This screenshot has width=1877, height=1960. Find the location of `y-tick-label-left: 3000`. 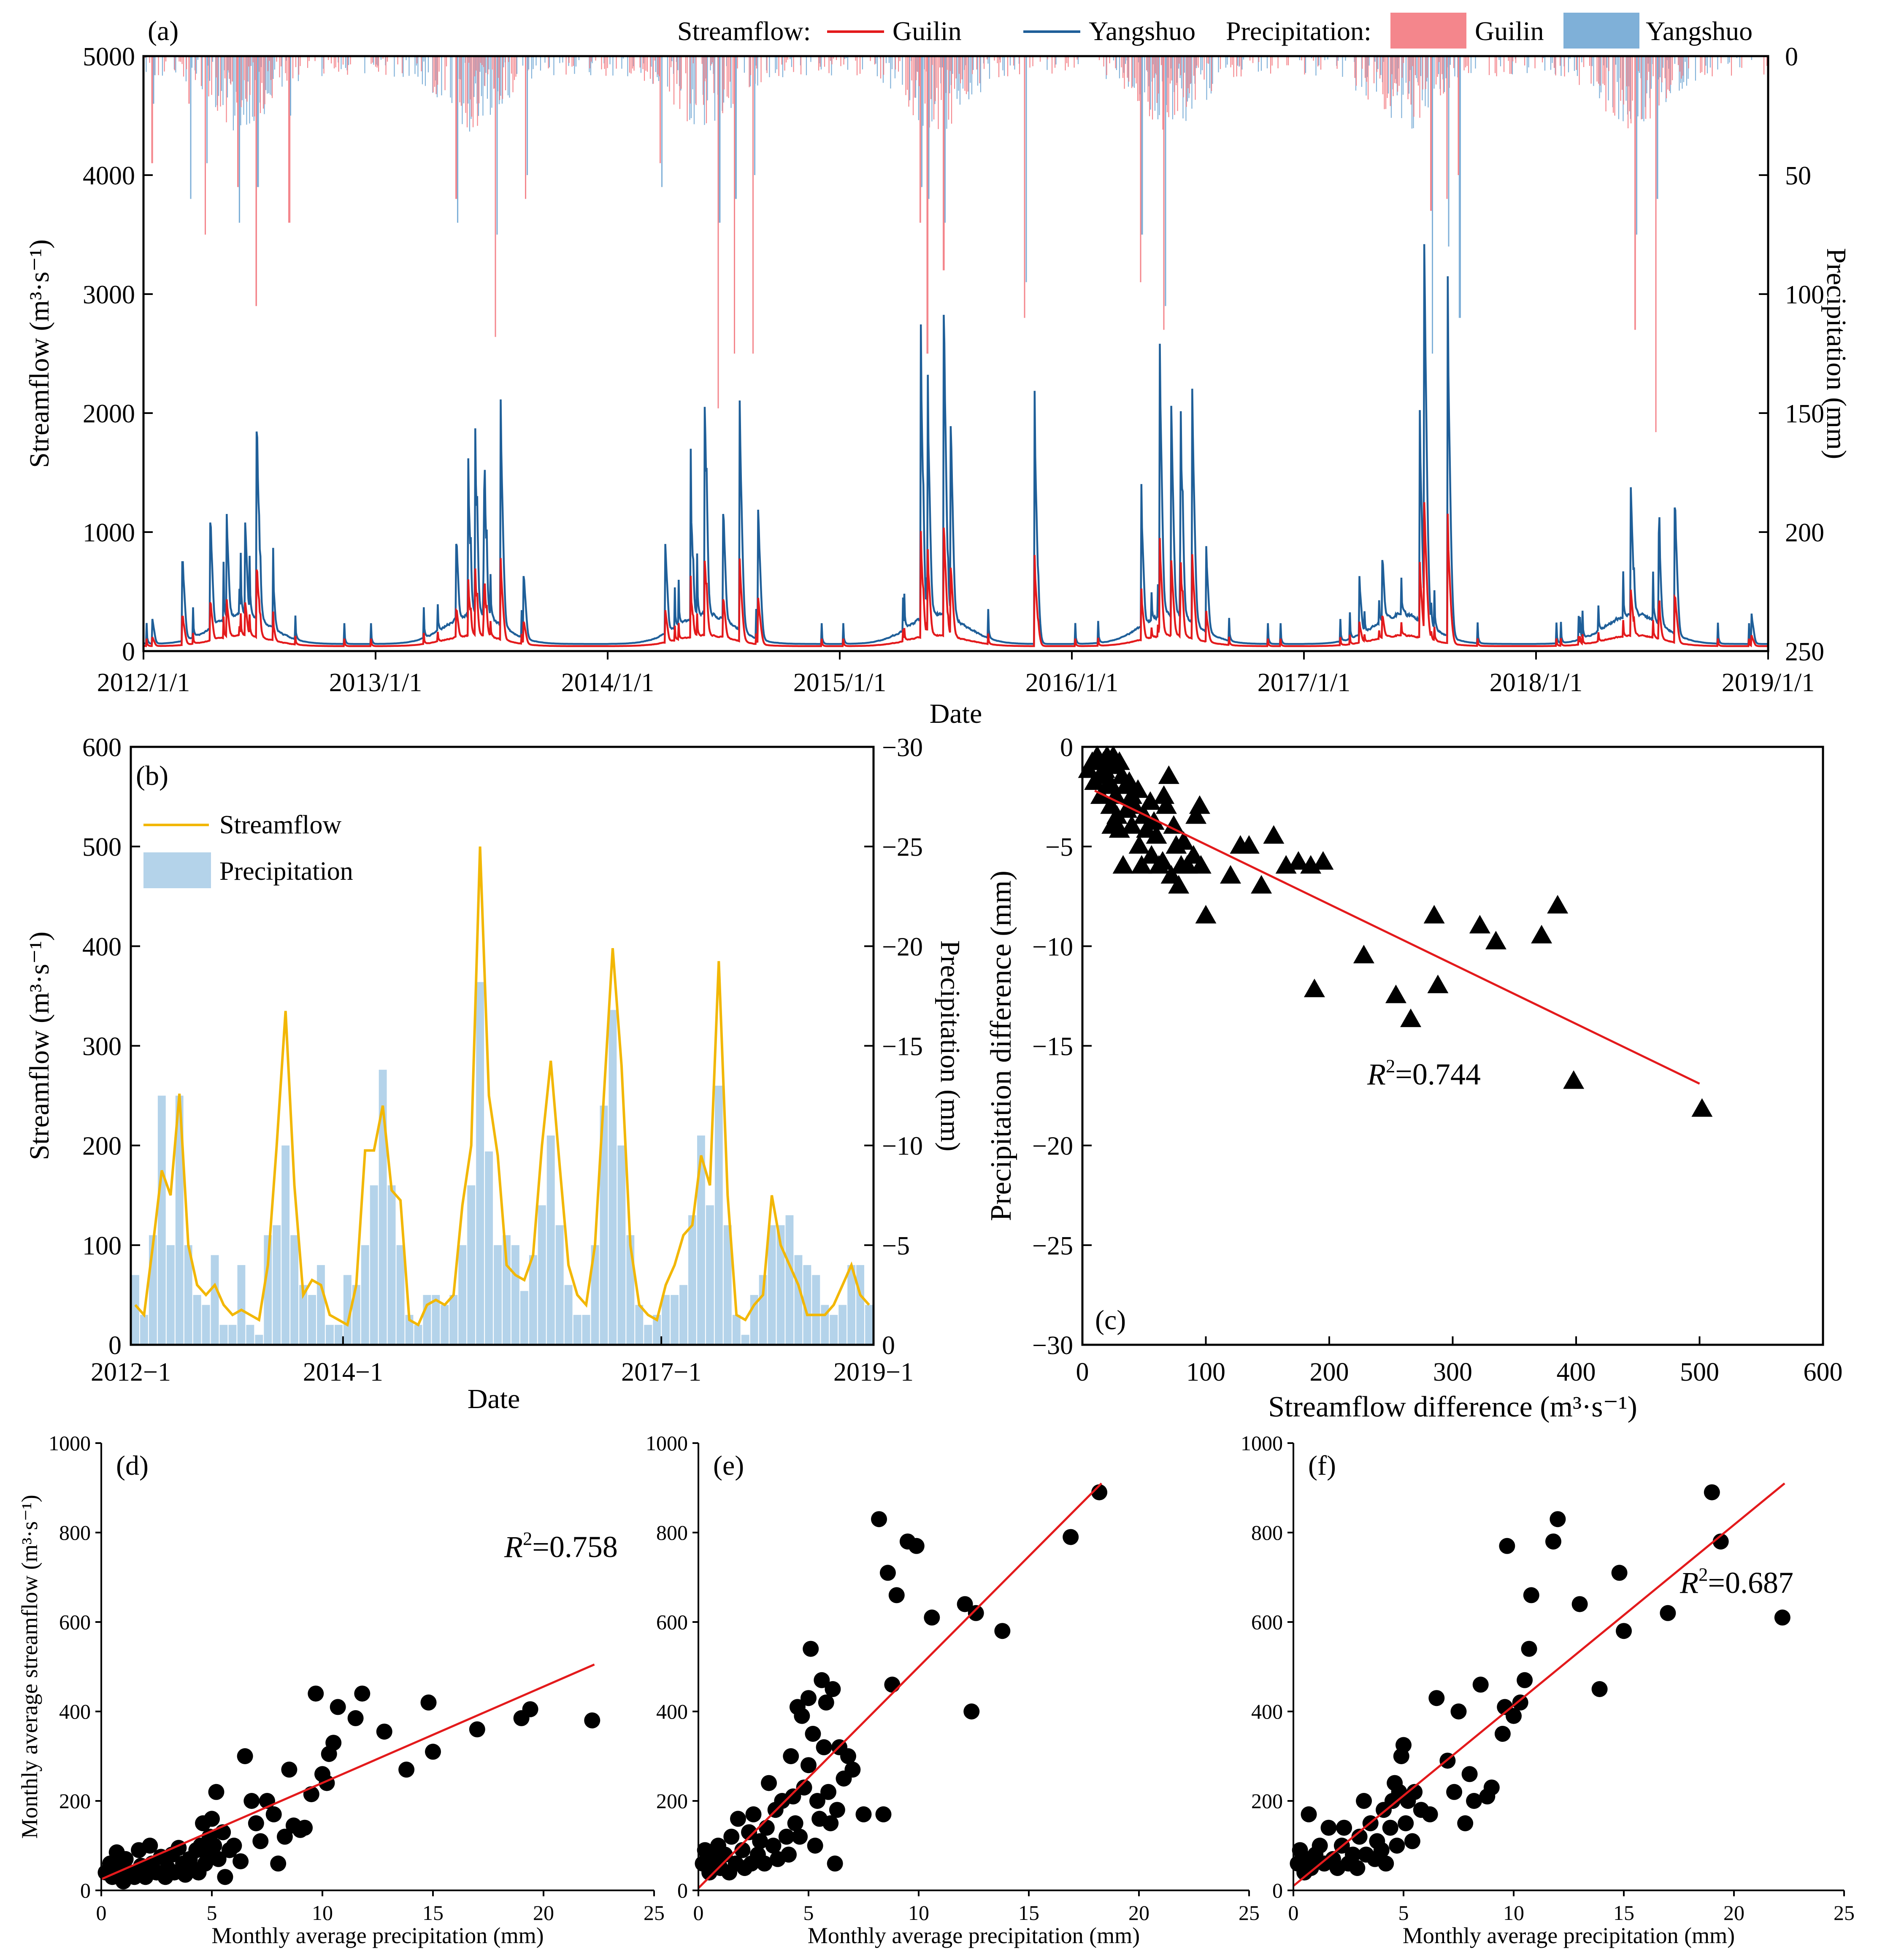

y-tick-label-left: 3000 is located at coordinates (109, 295).